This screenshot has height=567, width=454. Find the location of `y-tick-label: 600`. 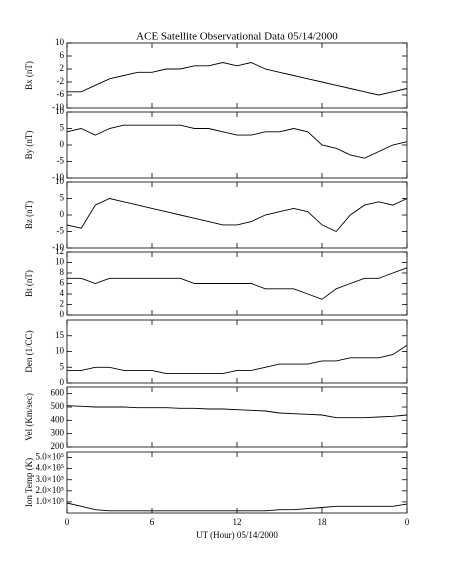

y-tick-label: 600 is located at coordinates (58, 393).